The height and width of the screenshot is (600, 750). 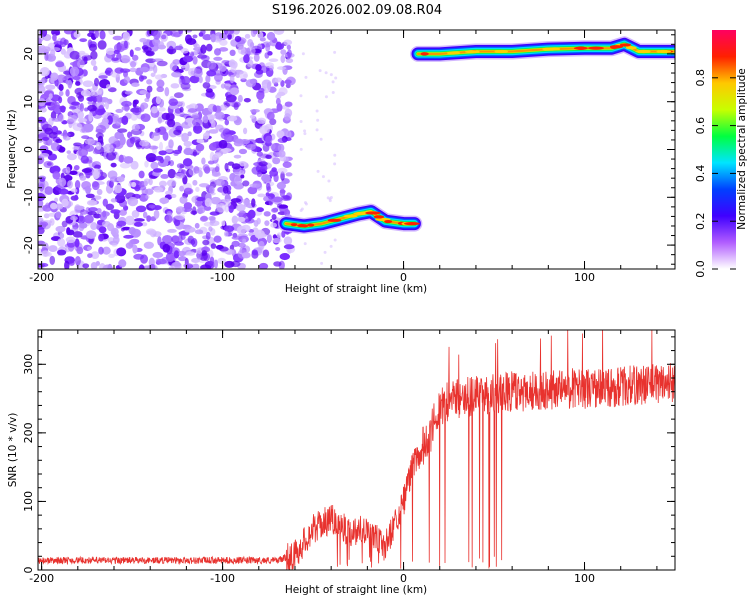 What do you see at coordinates (222, 578) in the screenshot?
I see `x-tick-label: -100` at bounding box center [222, 578].